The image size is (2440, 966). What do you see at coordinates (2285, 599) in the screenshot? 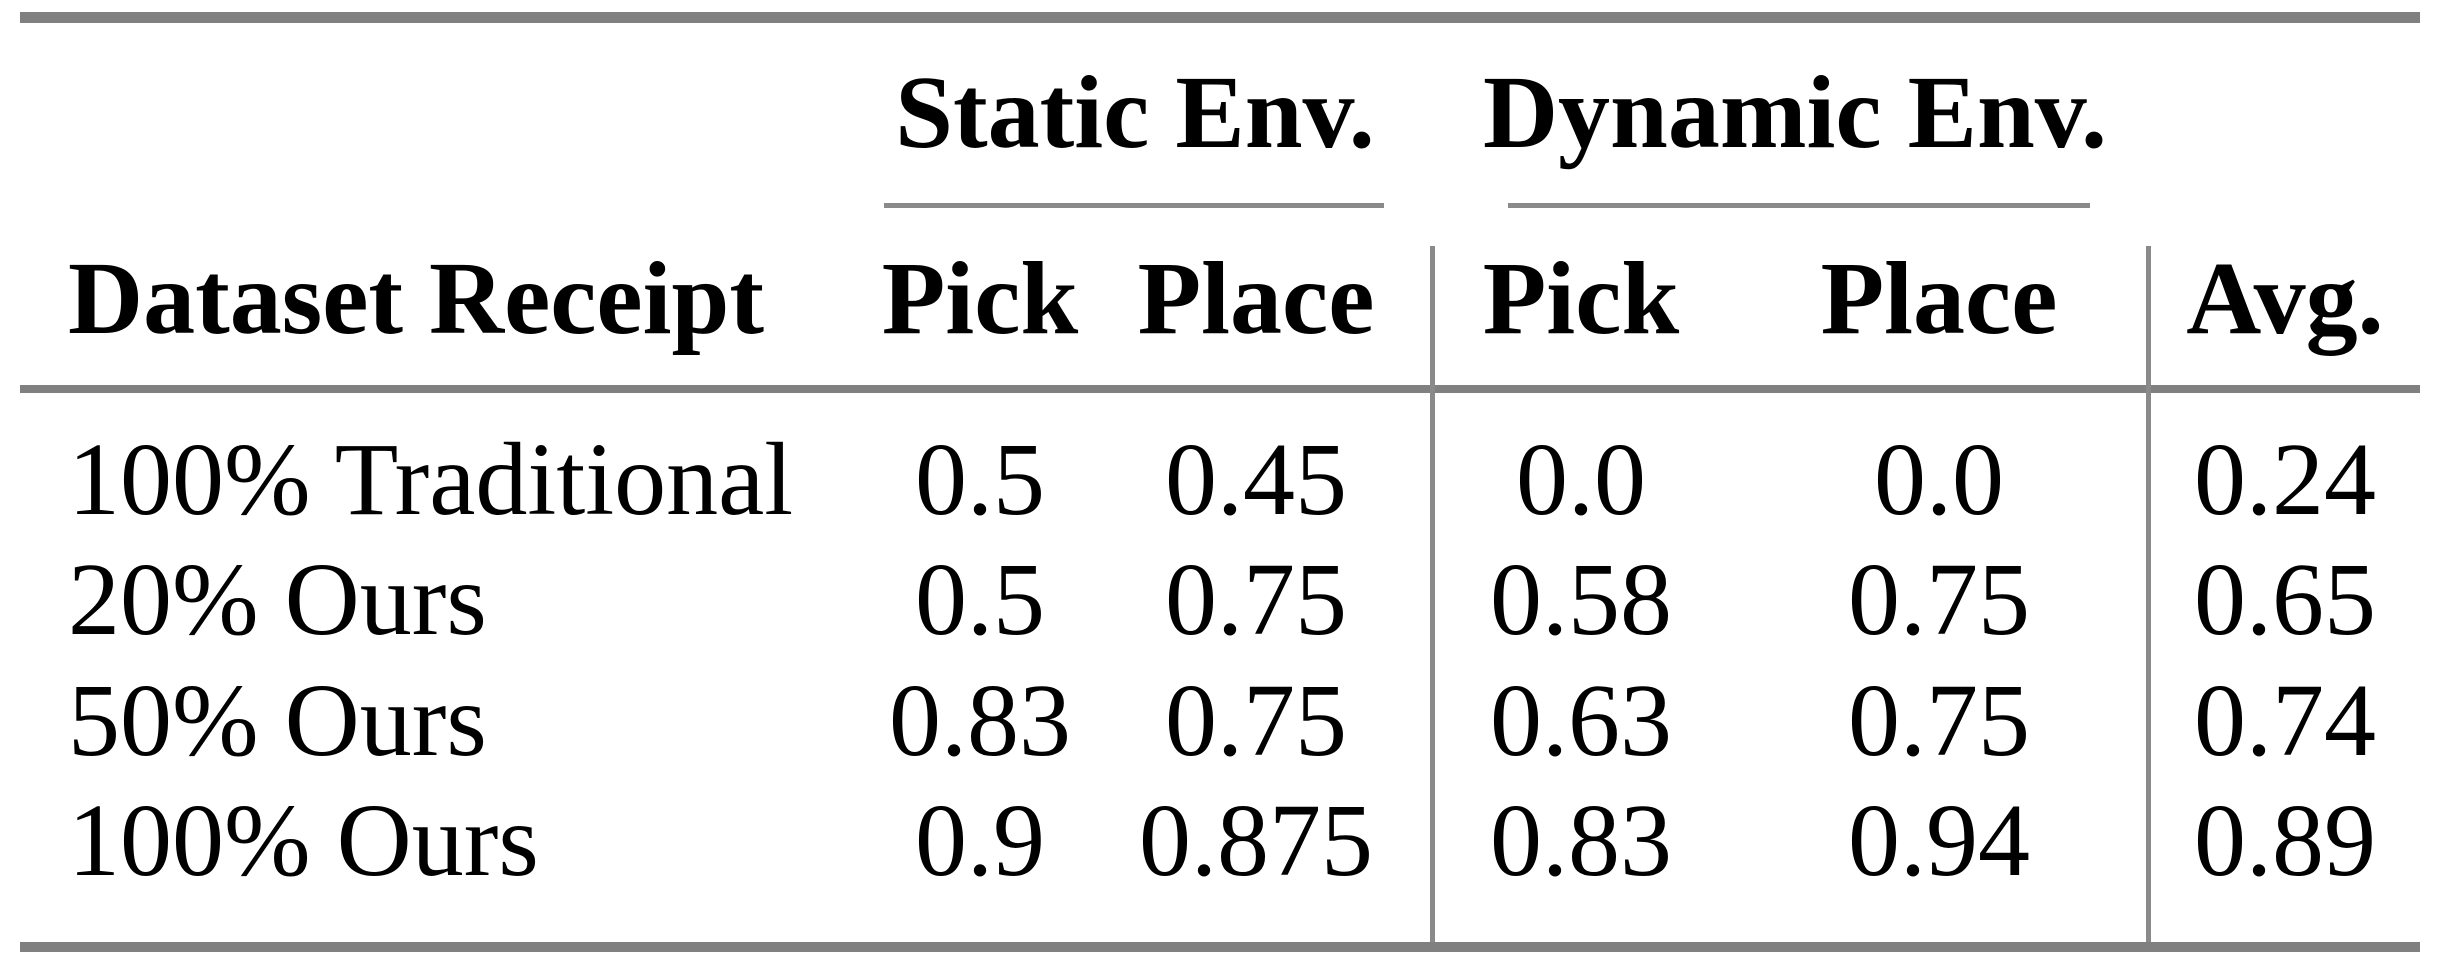
I see `value-avg: 0.65` at bounding box center [2285, 599].